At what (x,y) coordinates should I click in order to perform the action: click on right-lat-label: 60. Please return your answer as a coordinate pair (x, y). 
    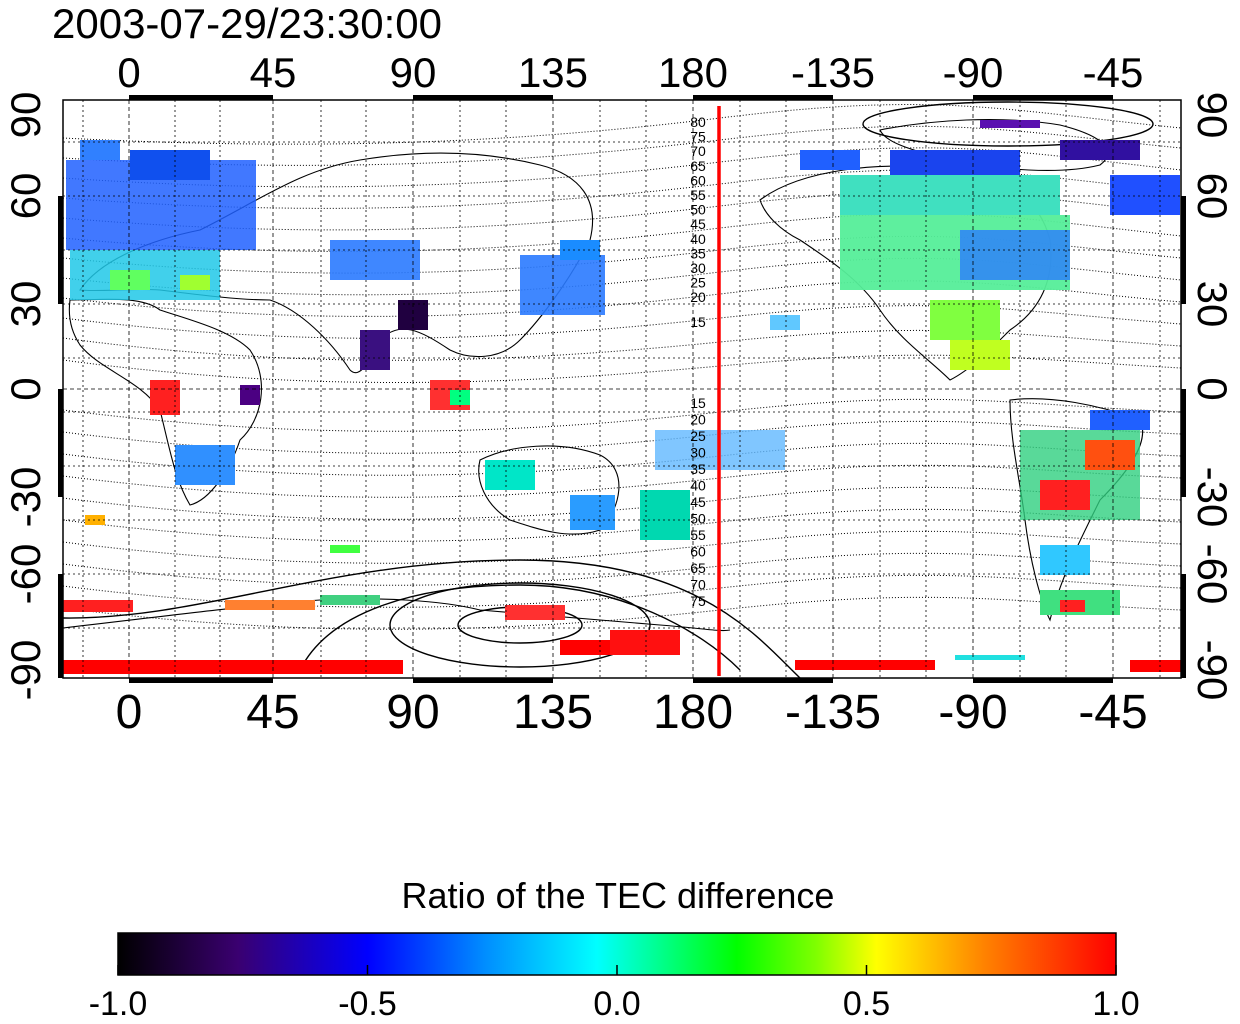
    Looking at the image, I should click on (1212, 196).